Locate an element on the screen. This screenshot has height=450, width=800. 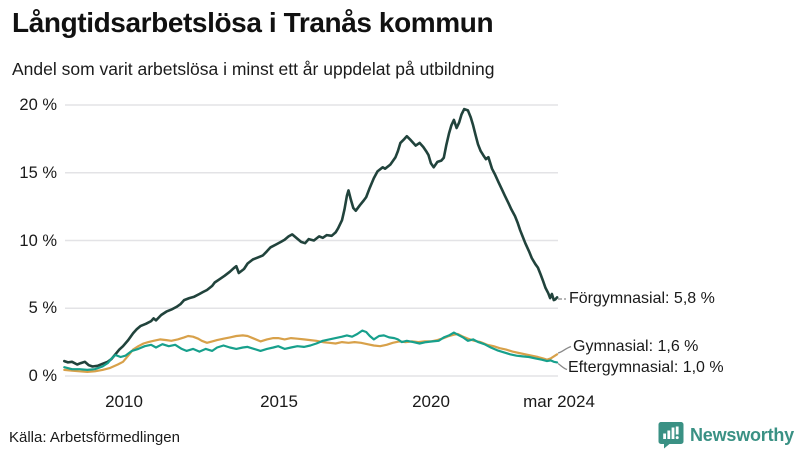
newsworthy-logo-icon is located at coordinates (671, 435).